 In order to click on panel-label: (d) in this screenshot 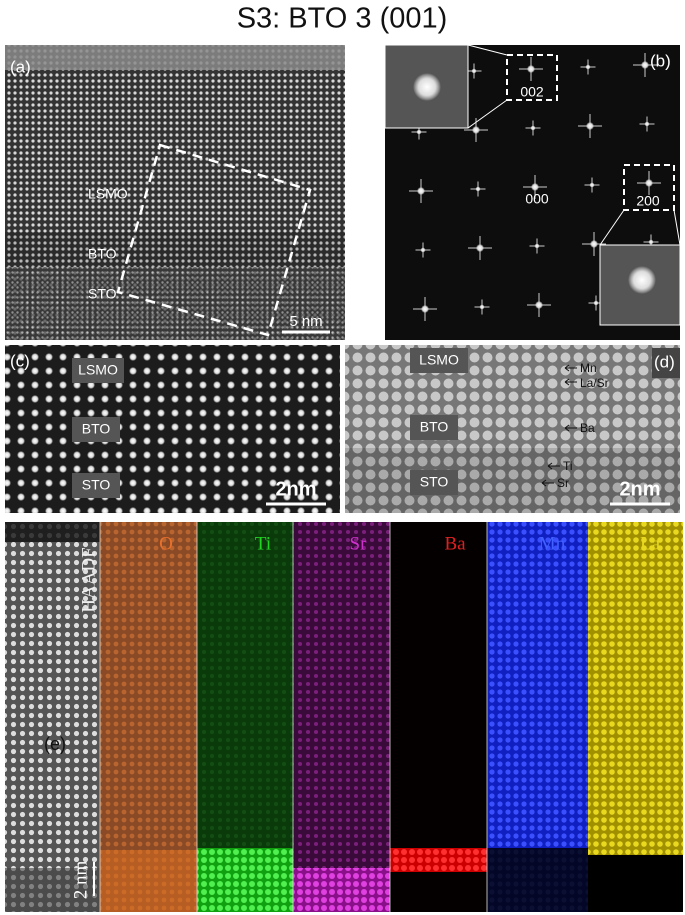, I will do `click(664, 361)`.